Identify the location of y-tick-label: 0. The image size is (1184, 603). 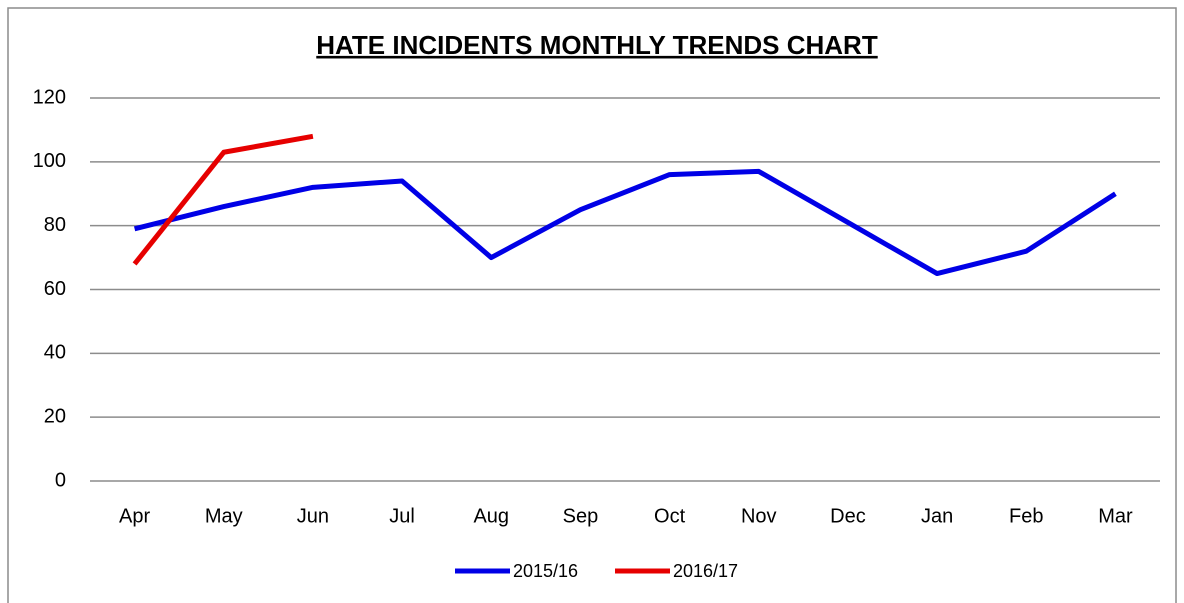
(60, 480).